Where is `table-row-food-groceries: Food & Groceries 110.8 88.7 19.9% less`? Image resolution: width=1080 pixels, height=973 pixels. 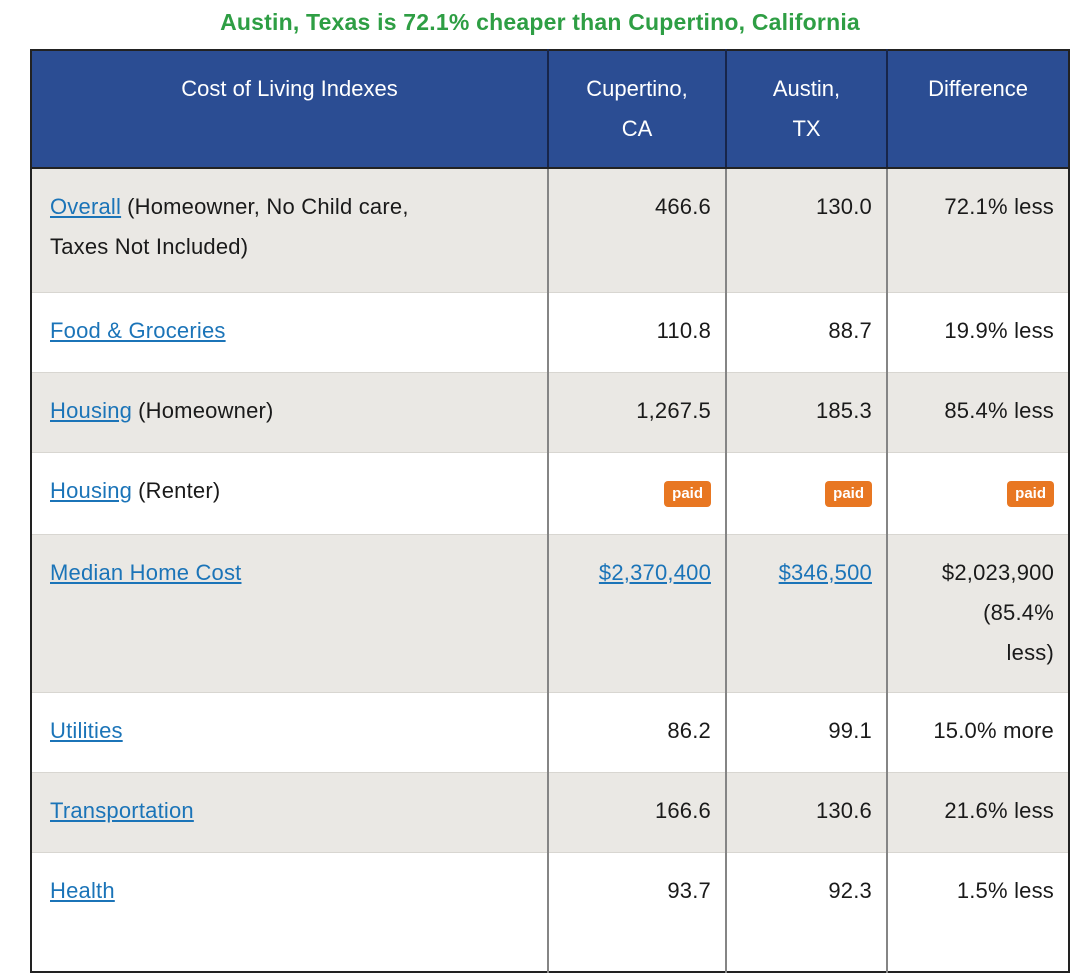
table-row-food-groceries: Food & Groceries 110.8 88.7 19.9% less is located at coordinates (550, 331).